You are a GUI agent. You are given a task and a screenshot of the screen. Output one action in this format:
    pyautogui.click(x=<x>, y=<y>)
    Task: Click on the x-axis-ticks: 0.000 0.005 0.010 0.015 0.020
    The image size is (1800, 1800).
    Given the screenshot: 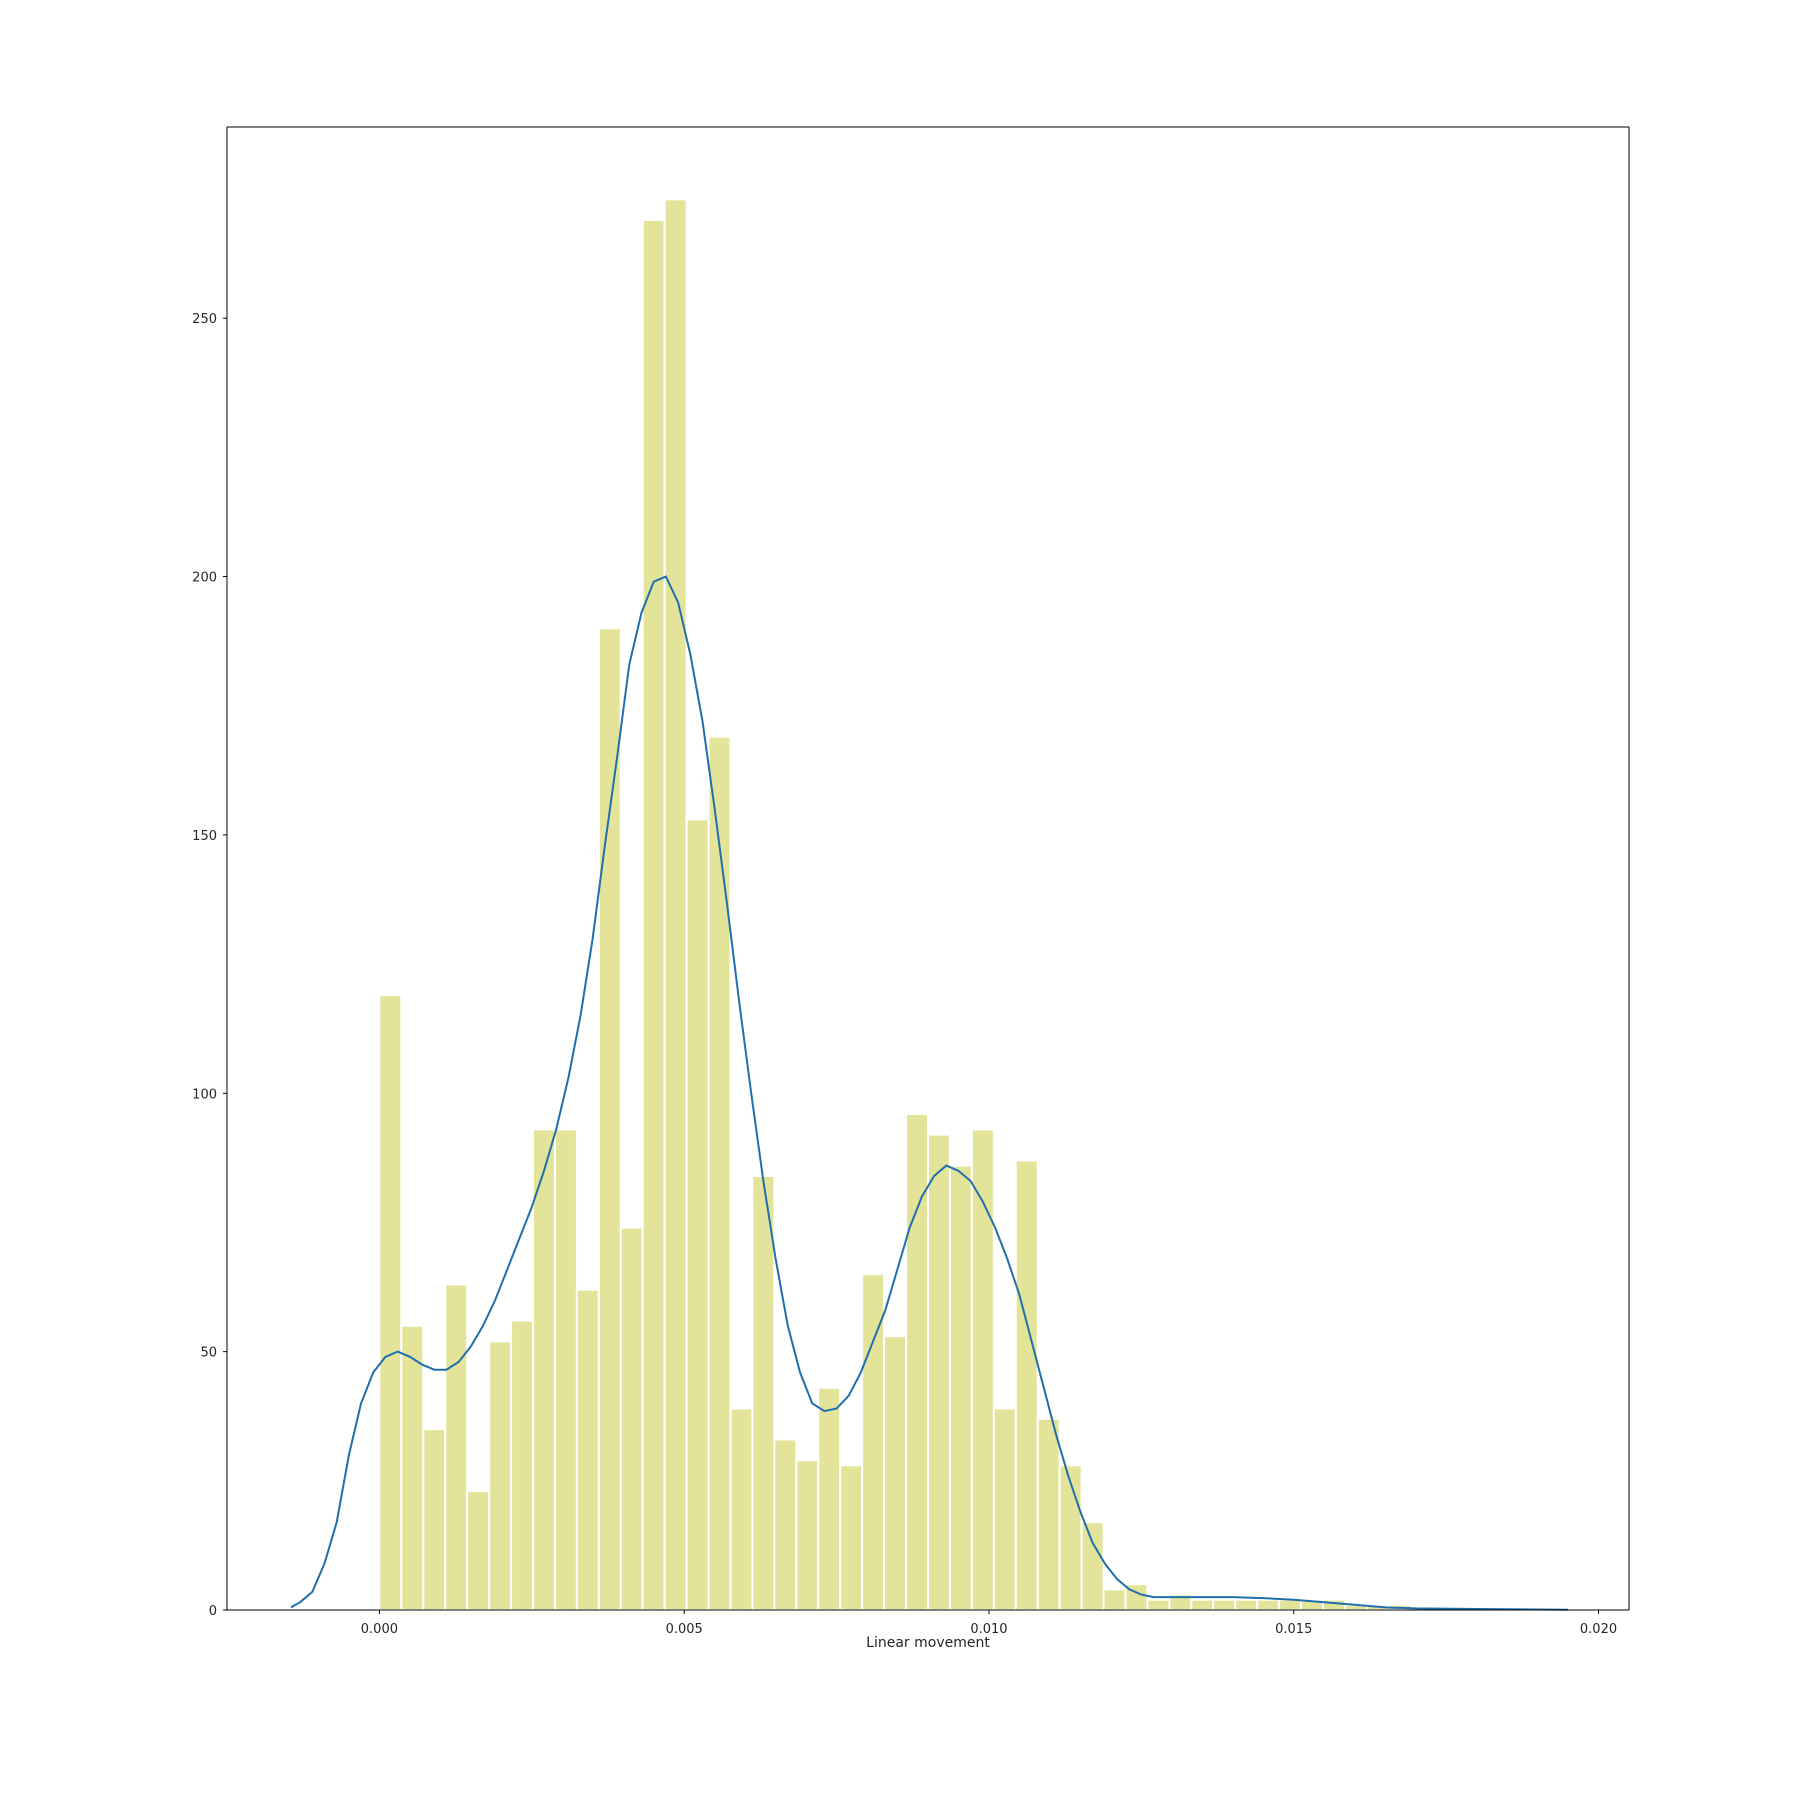 What is the action you would take?
    pyautogui.click(x=989, y=1623)
    